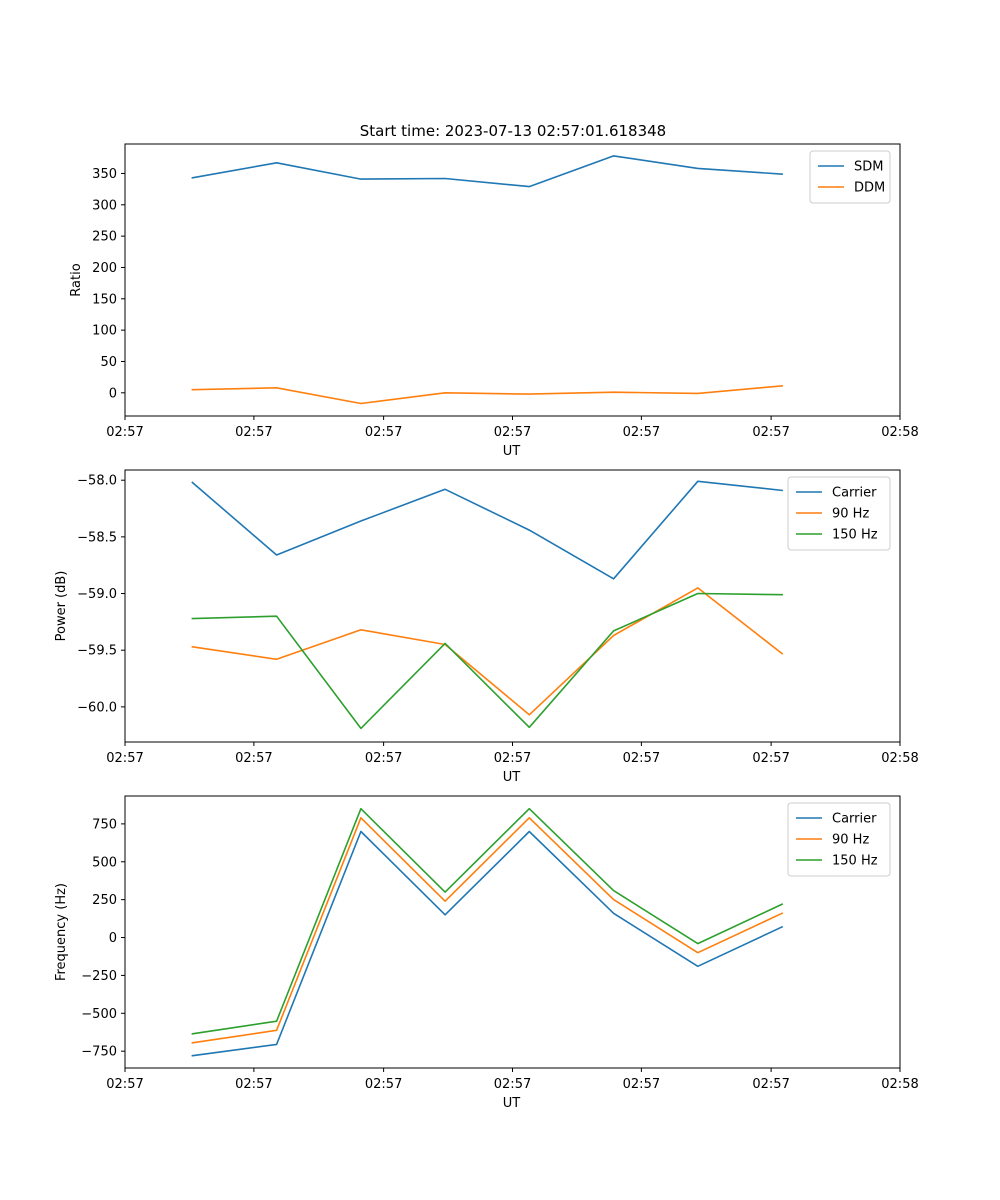 Image resolution: width=1000 pixels, height=1200 pixels. Describe the element at coordinates (99, 1052) in the screenshot. I see `y-tick-label: −750` at that location.